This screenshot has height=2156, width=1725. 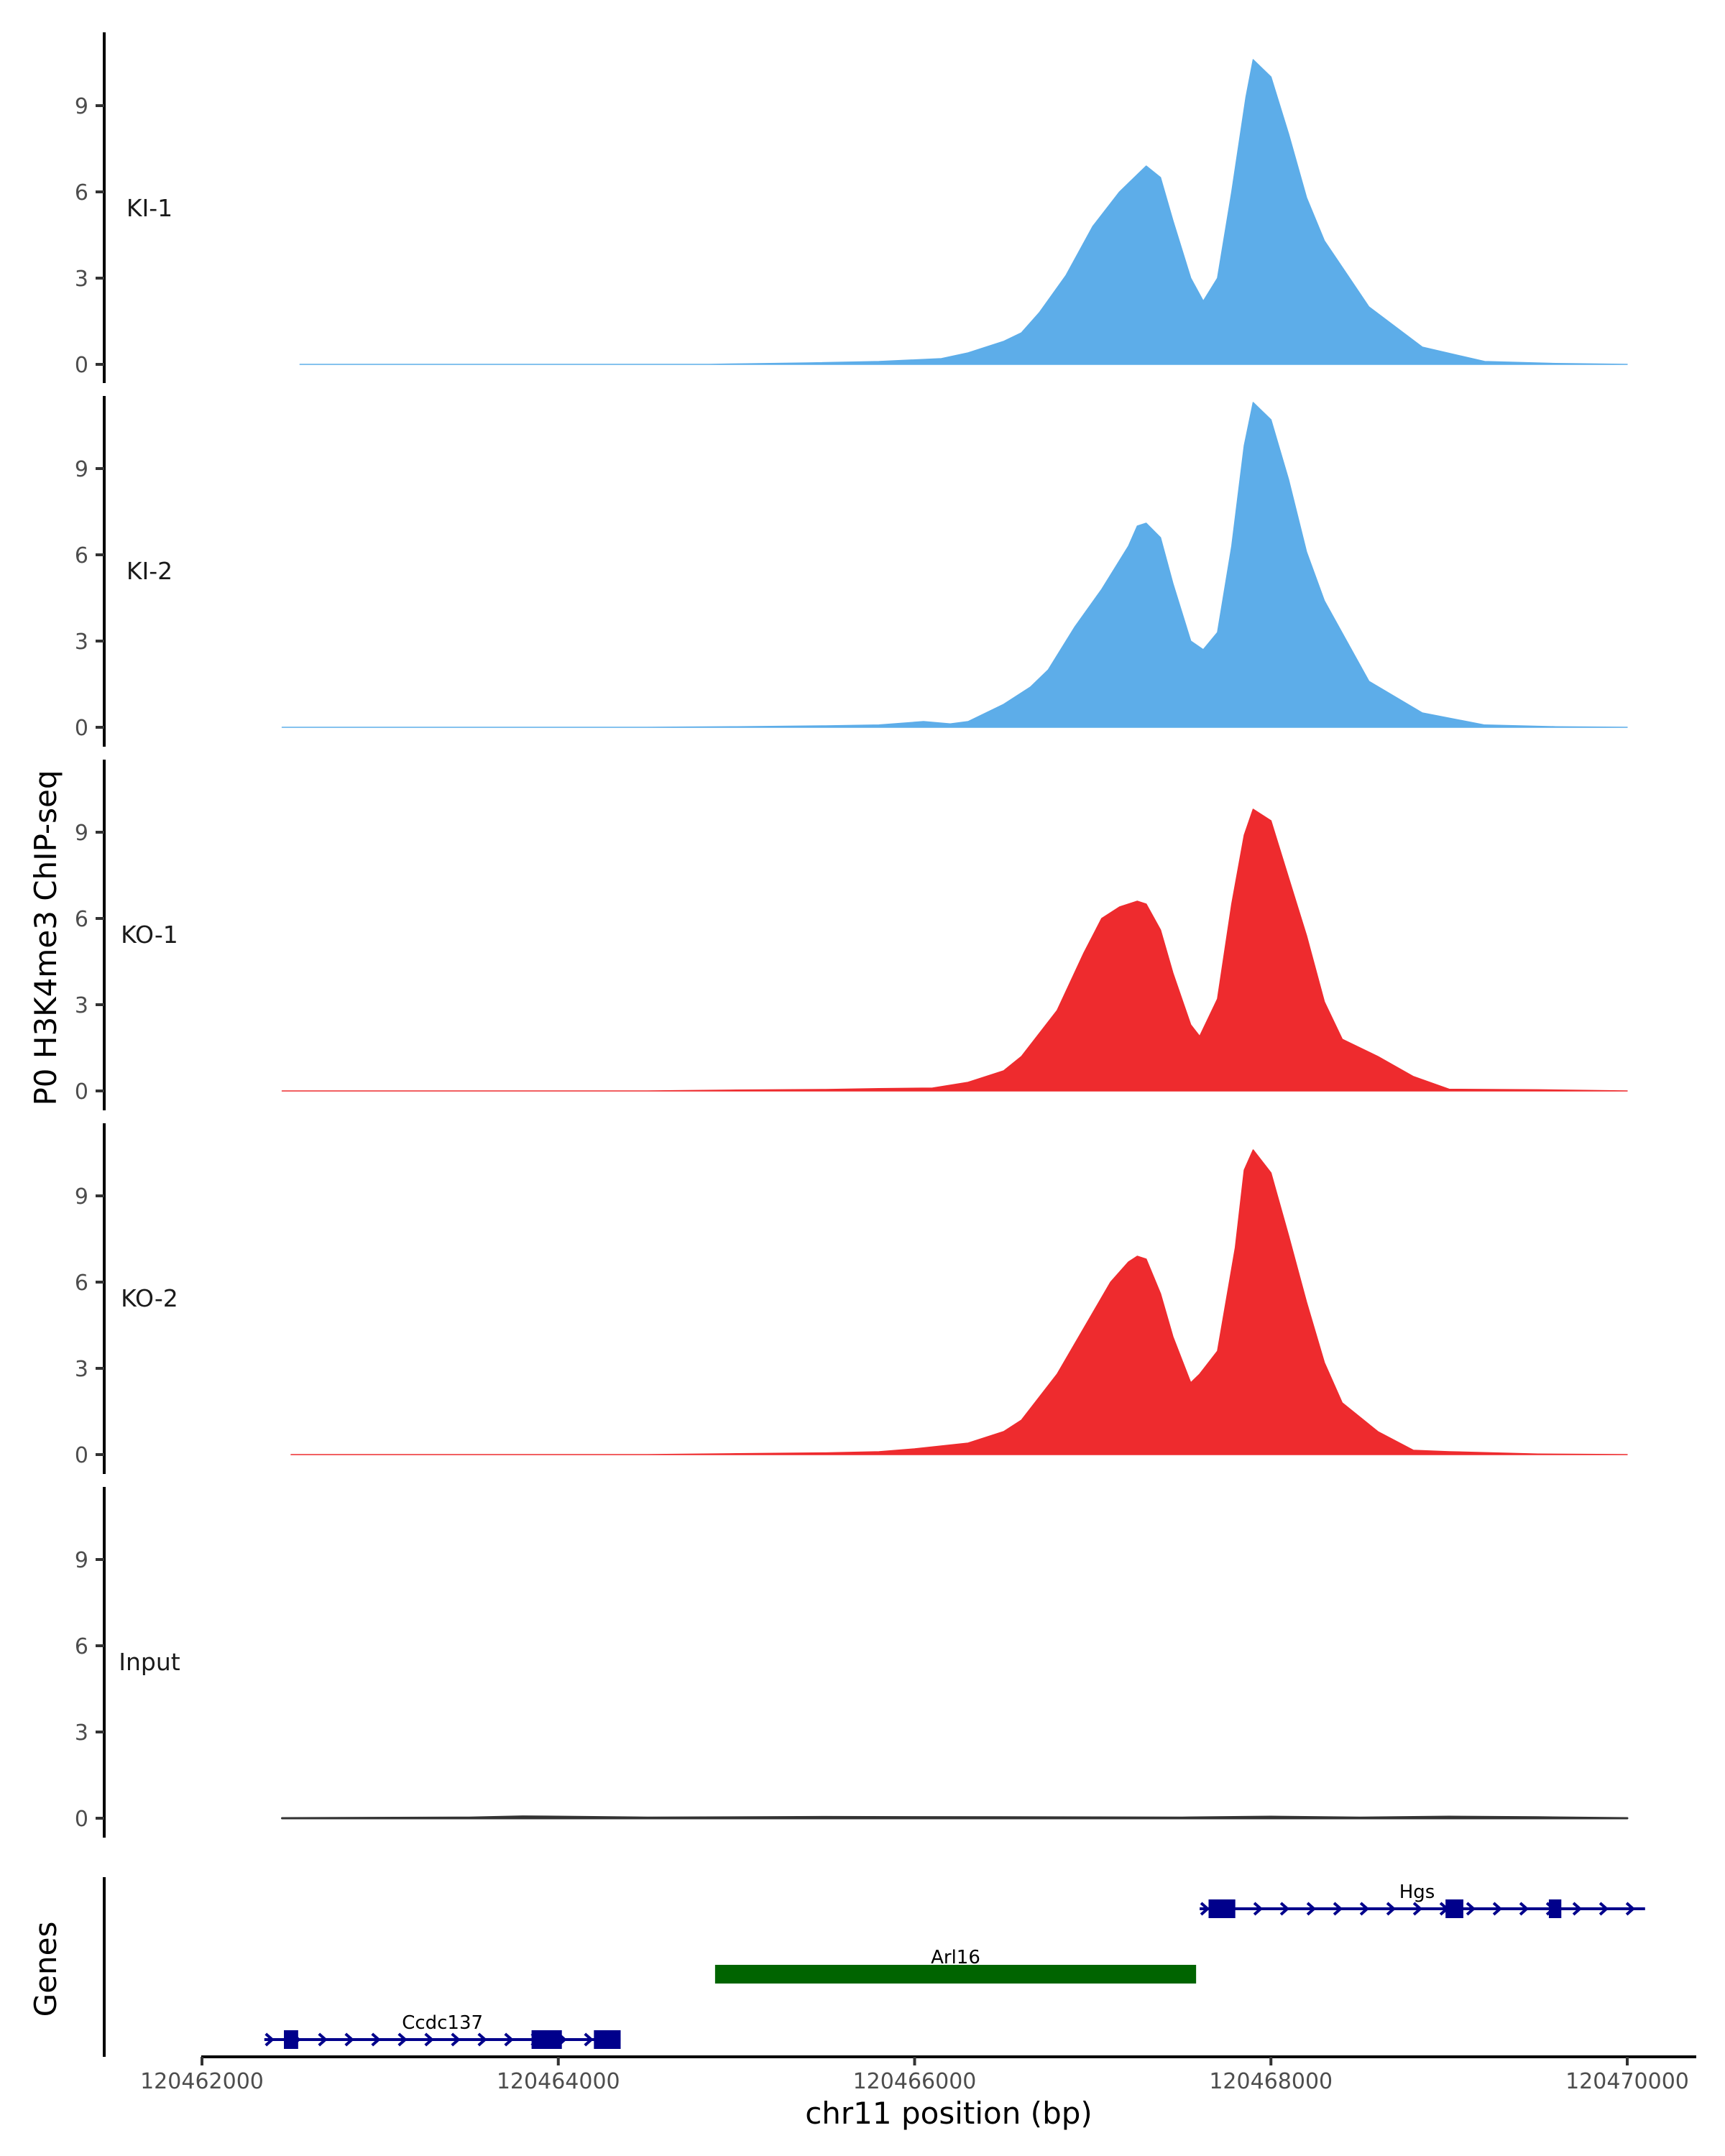 What do you see at coordinates (149, 1662) in the screenshot?
I see `track-label: Input` at bounding box center [149, 1662].